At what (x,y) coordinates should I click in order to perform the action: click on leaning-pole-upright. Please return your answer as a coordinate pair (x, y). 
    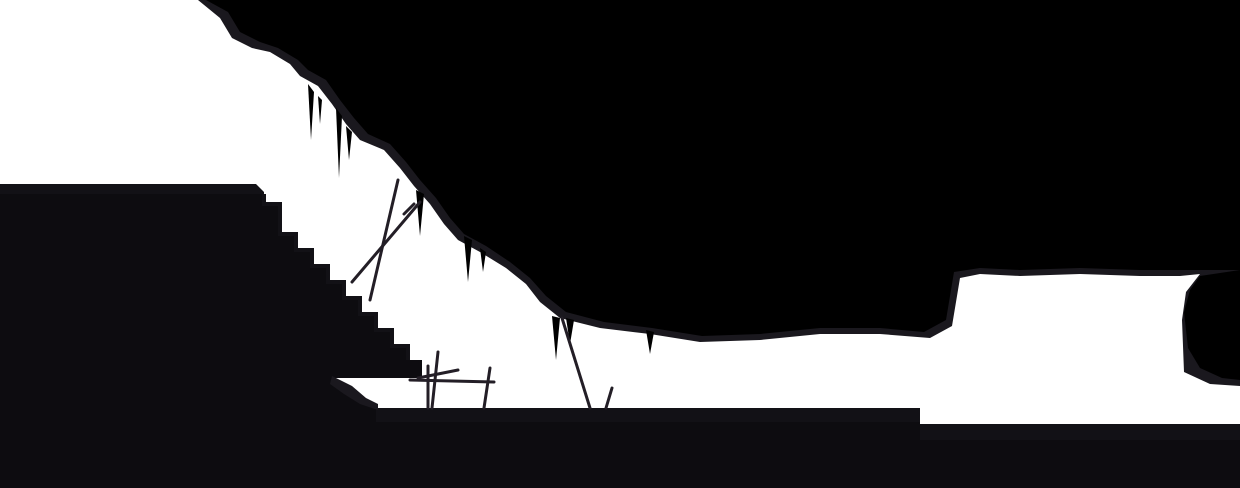
    Looking at the image, I should click on (384, 240).